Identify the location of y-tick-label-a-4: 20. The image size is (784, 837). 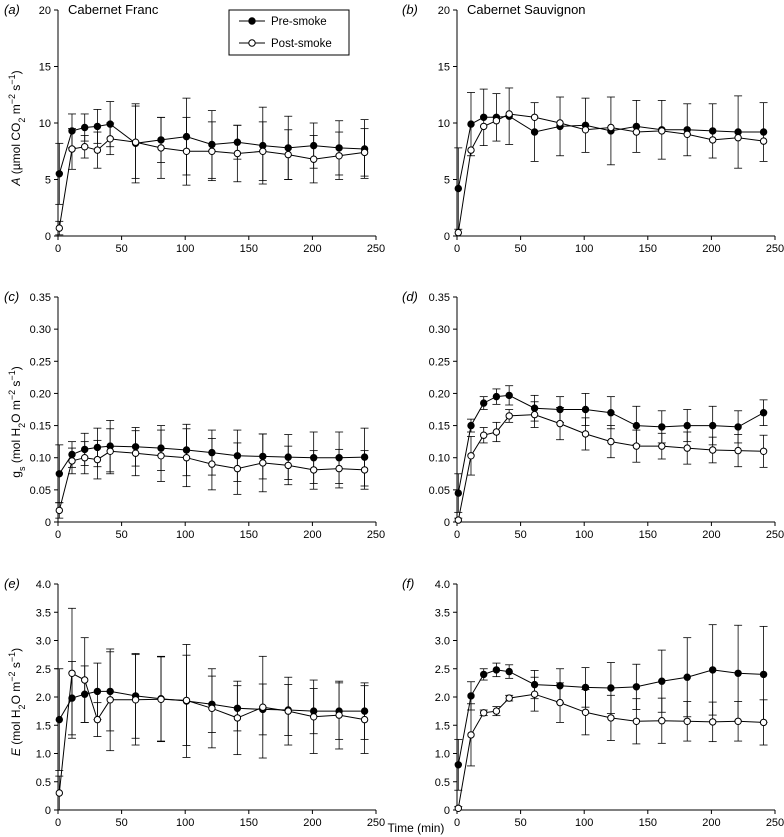
(45, 11).